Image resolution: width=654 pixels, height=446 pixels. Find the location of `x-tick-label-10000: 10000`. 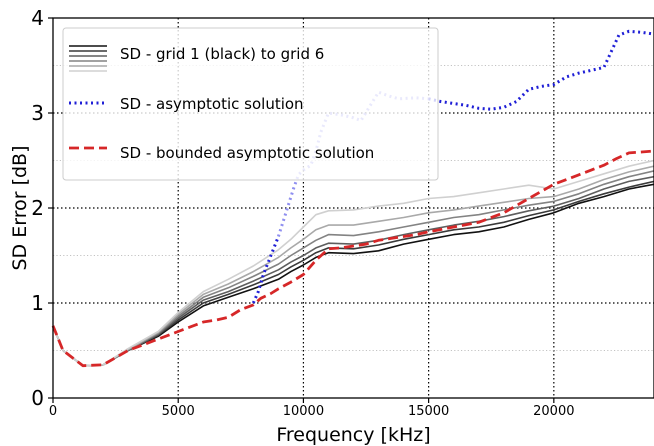

x-tick-label-10000: 10000 is located at coordinates (303, 411).